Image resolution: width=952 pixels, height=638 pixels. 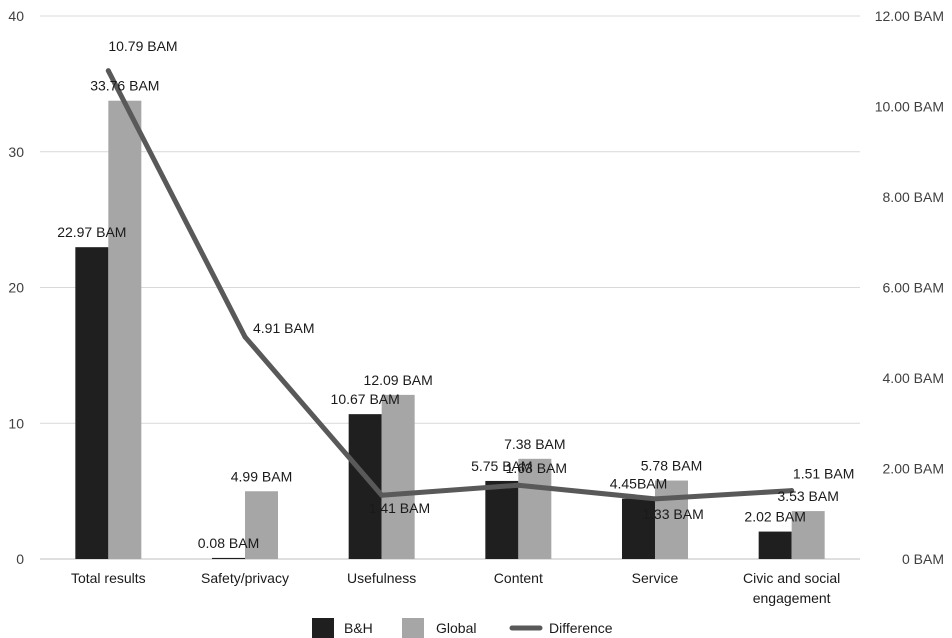 What do you see at coordinates (671, 466) in the screenshot?
I see `global-data-label: 5.78 BAM` at bounding box center [671, 466].